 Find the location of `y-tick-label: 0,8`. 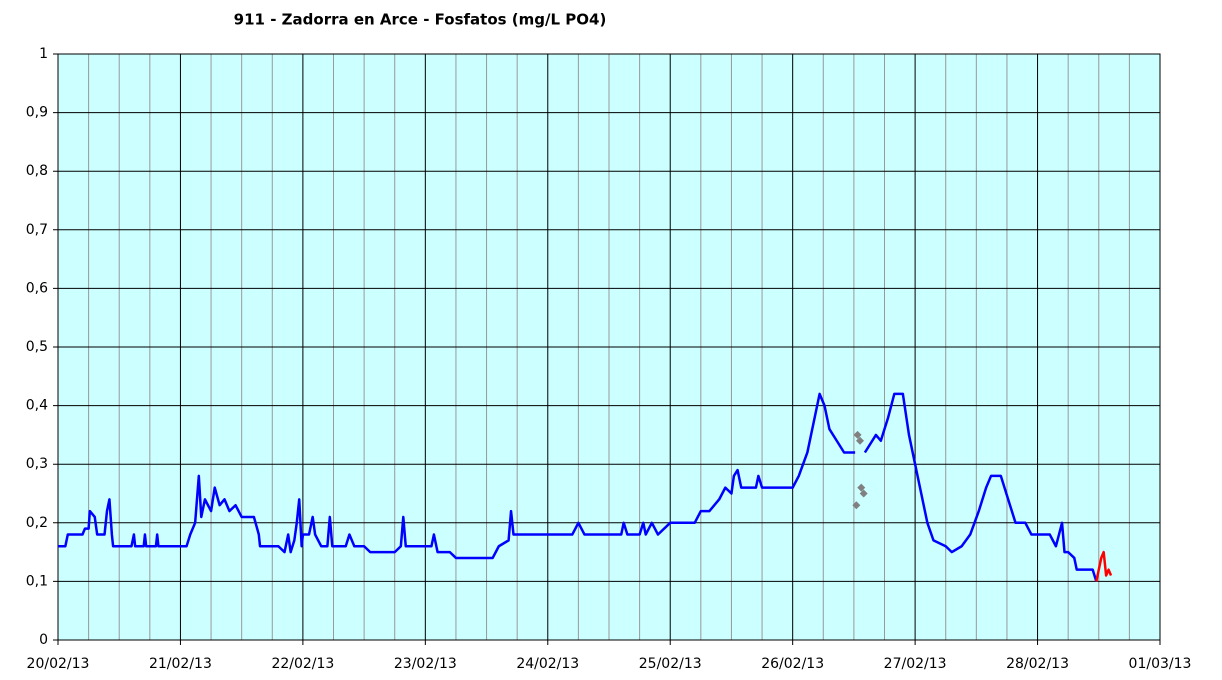

y-tick-label: 0,8 is located at coordinates (37, 171).